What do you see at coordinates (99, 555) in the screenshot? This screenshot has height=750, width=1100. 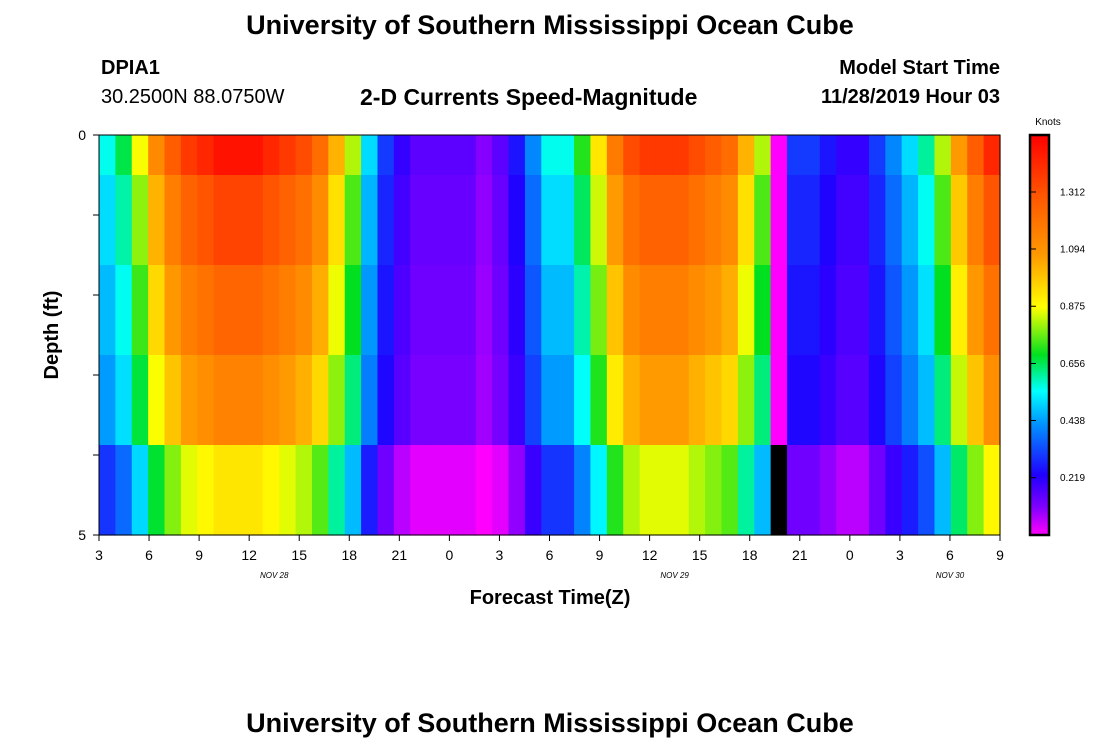 I see `x-tick-label: 3` at bounding box center [99, 555].